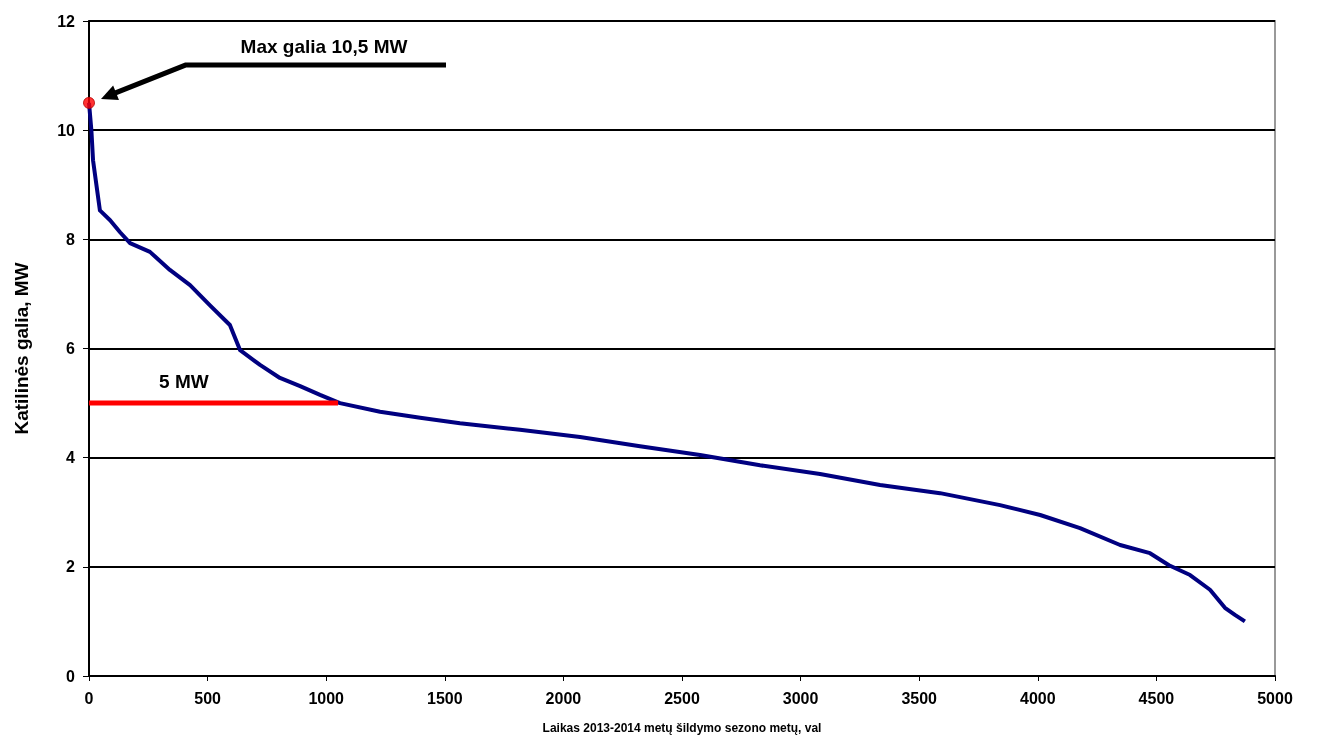 The width and height of the screenshot is (1317, 749). Describe the element at coordinates (89, 698) in the screenshot. I see `x-tick-label: 0` at that location.